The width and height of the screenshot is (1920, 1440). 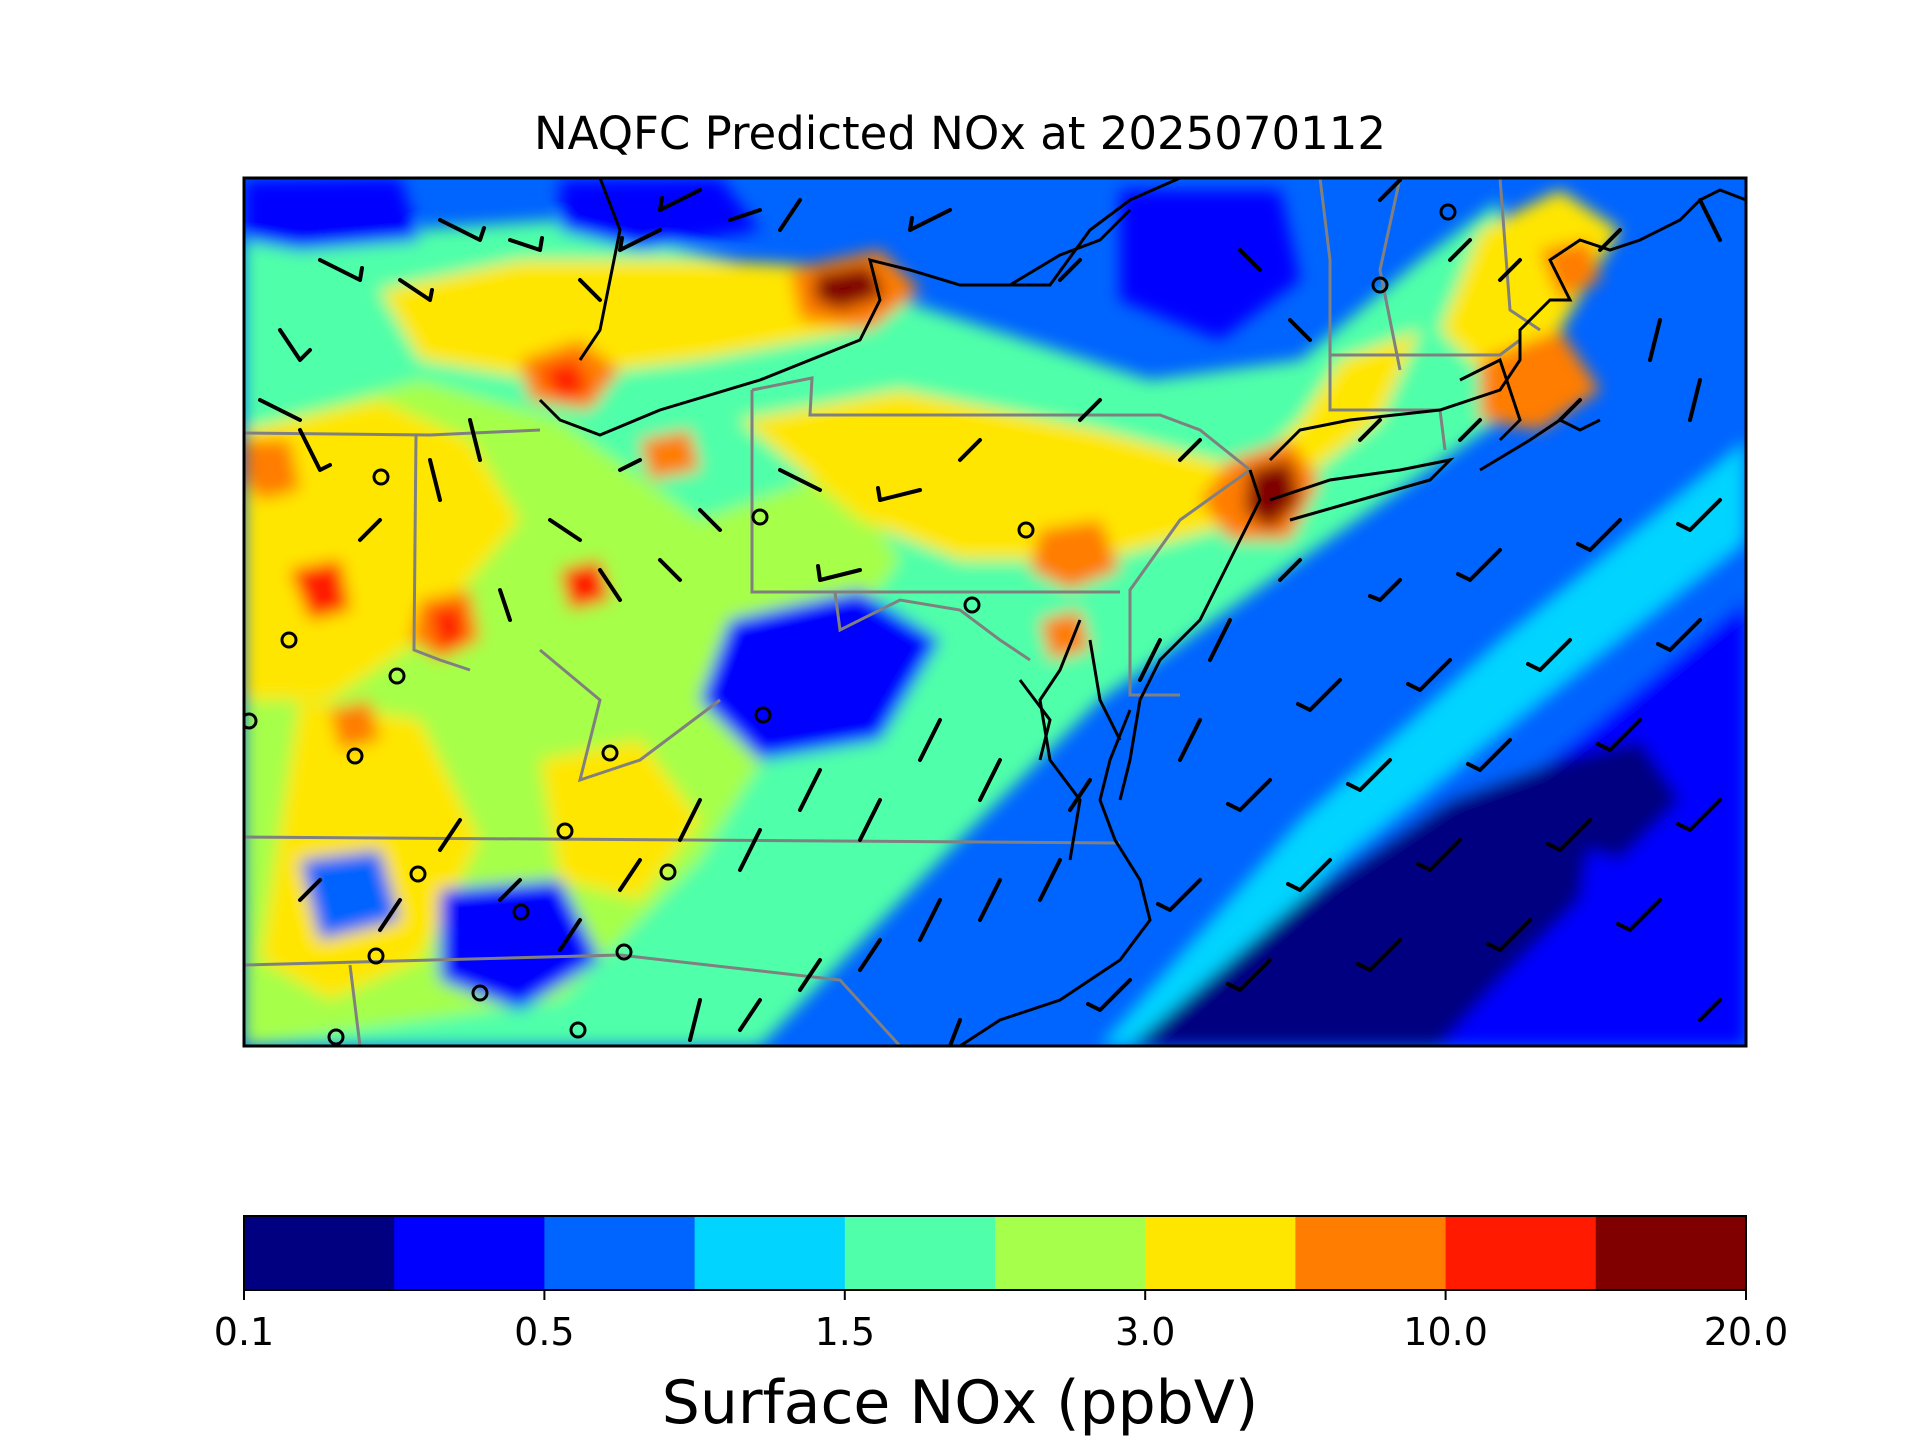 What do you see at coordinates (244, 1332) in the screenshot?
I see `colorbar-tick-label: 0.1` at bounding box center [244, 1332].